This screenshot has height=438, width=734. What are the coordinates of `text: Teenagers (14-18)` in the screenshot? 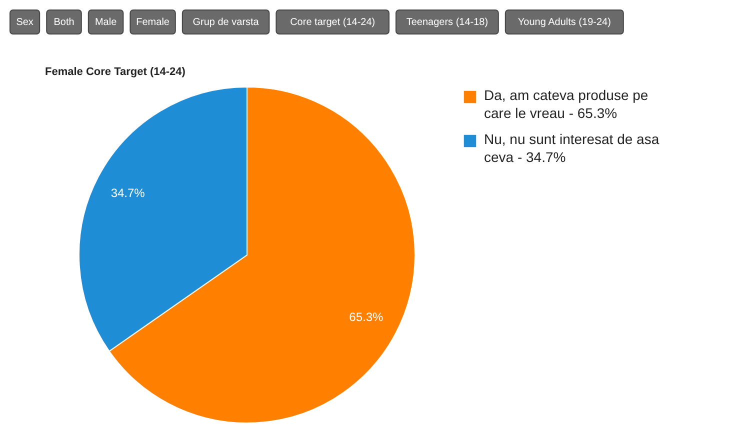 It's located at (447, 22).